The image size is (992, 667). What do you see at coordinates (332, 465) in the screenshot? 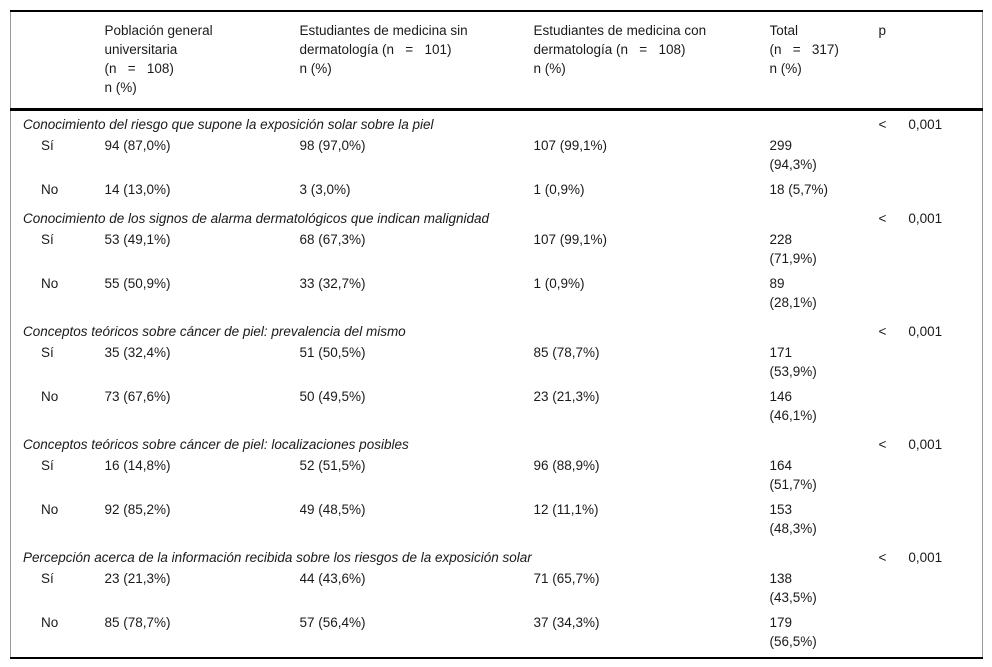
I see `cell-sin-dermatologia: 52 (51,5%)` at bounding box center [332, 465].